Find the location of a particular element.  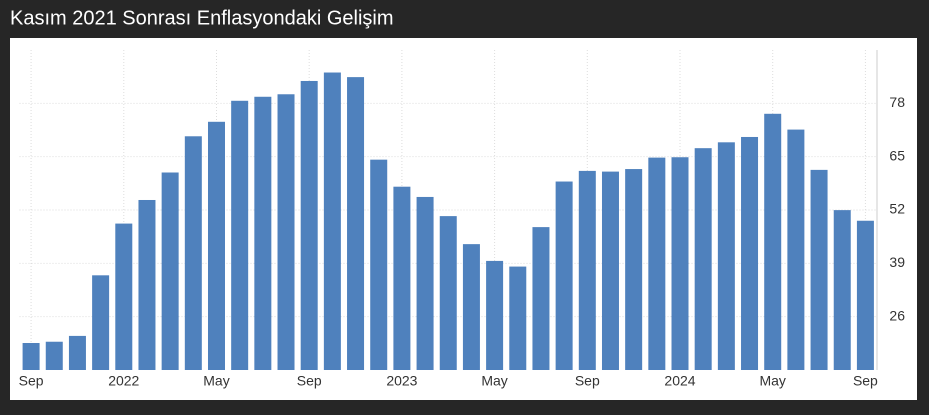

y-tick-label: 39 is located at coordinates (897, 262).